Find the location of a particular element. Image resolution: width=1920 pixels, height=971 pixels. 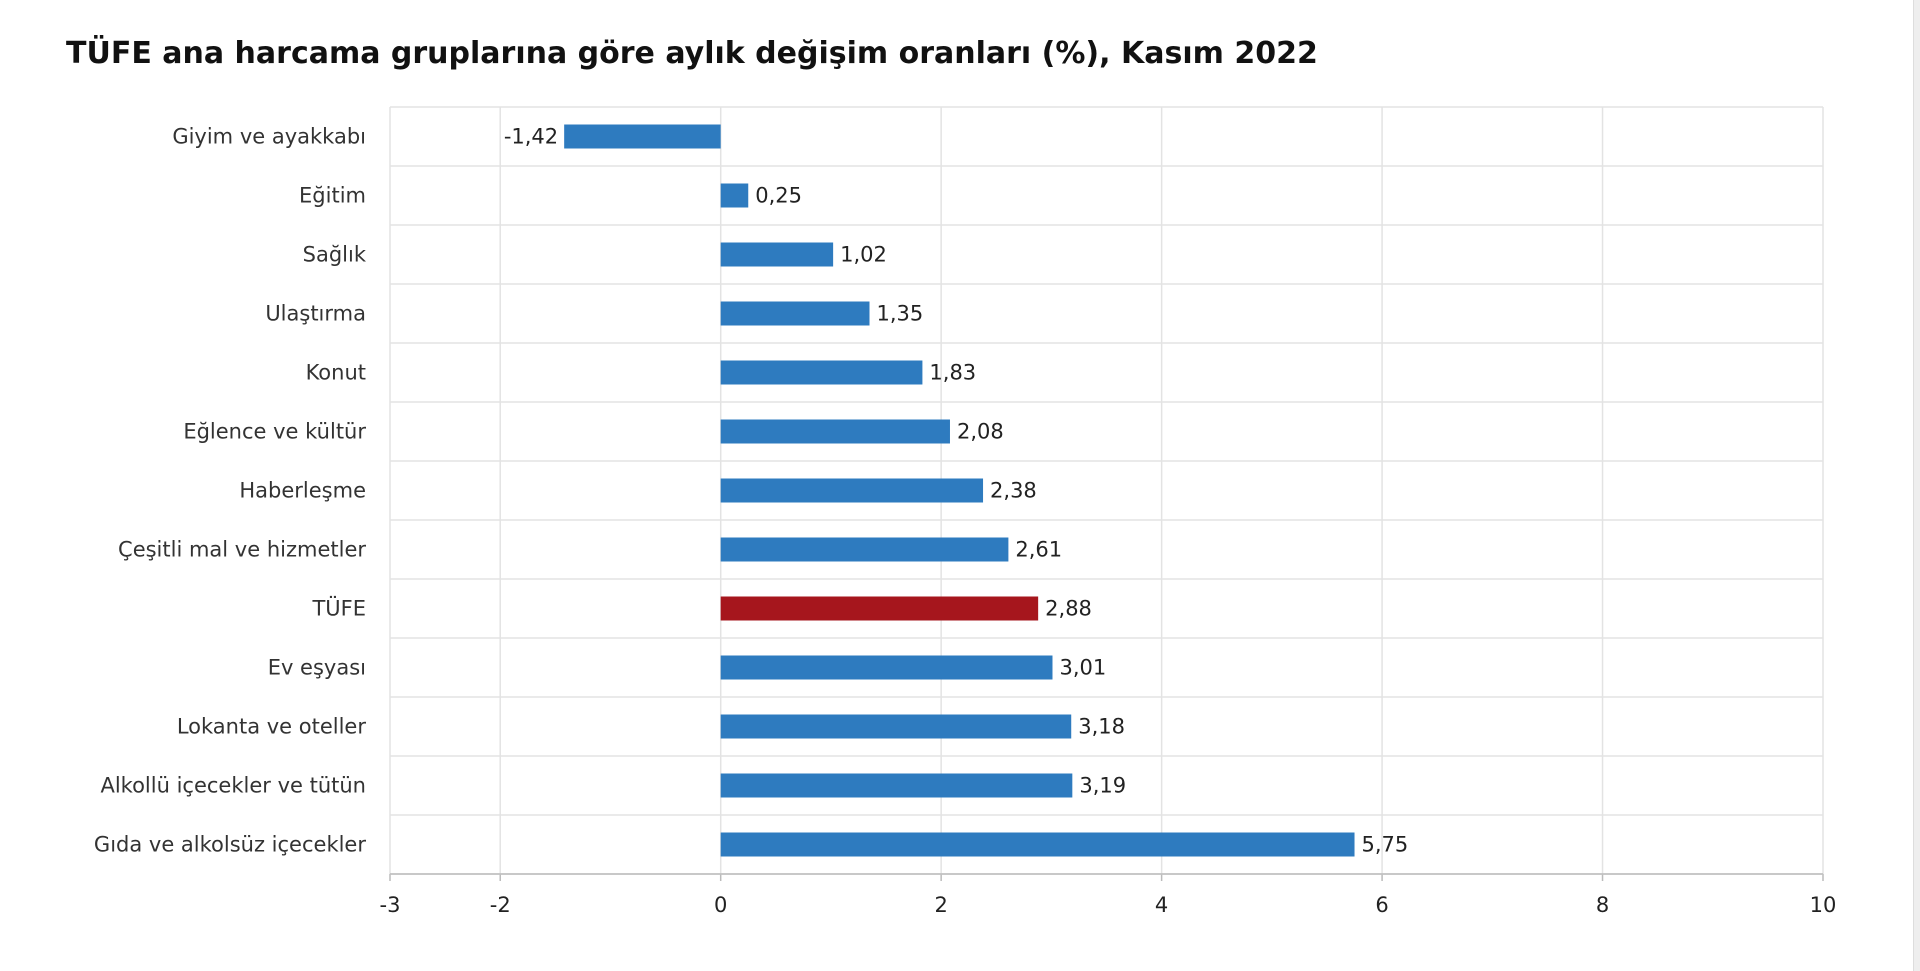

category-label: Lokanta ve oteller is located at coordinates (272, 727).